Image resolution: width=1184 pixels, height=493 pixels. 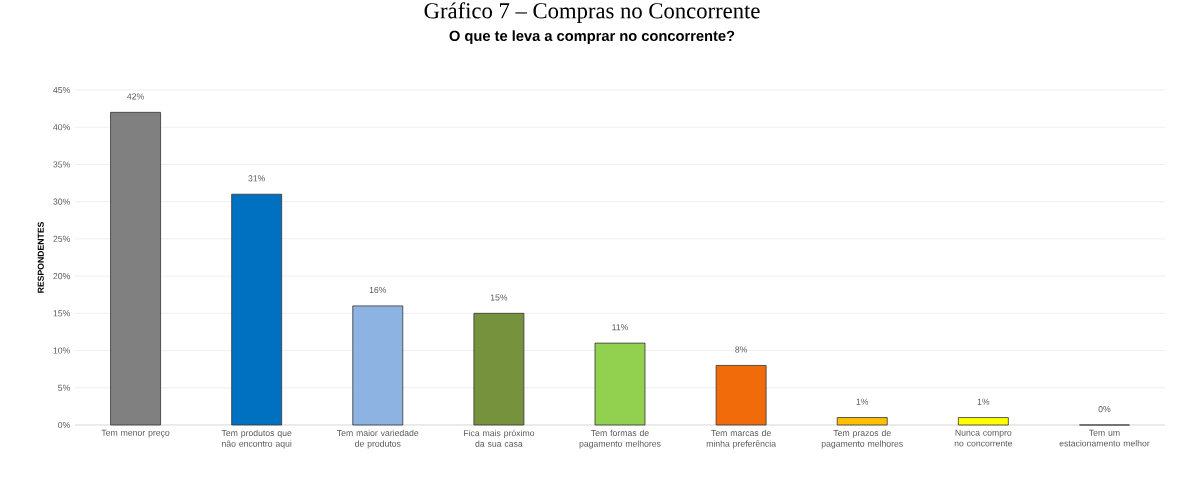 I want to click on x-tick-label: Tem menor preço, so click(x=135, y=433).